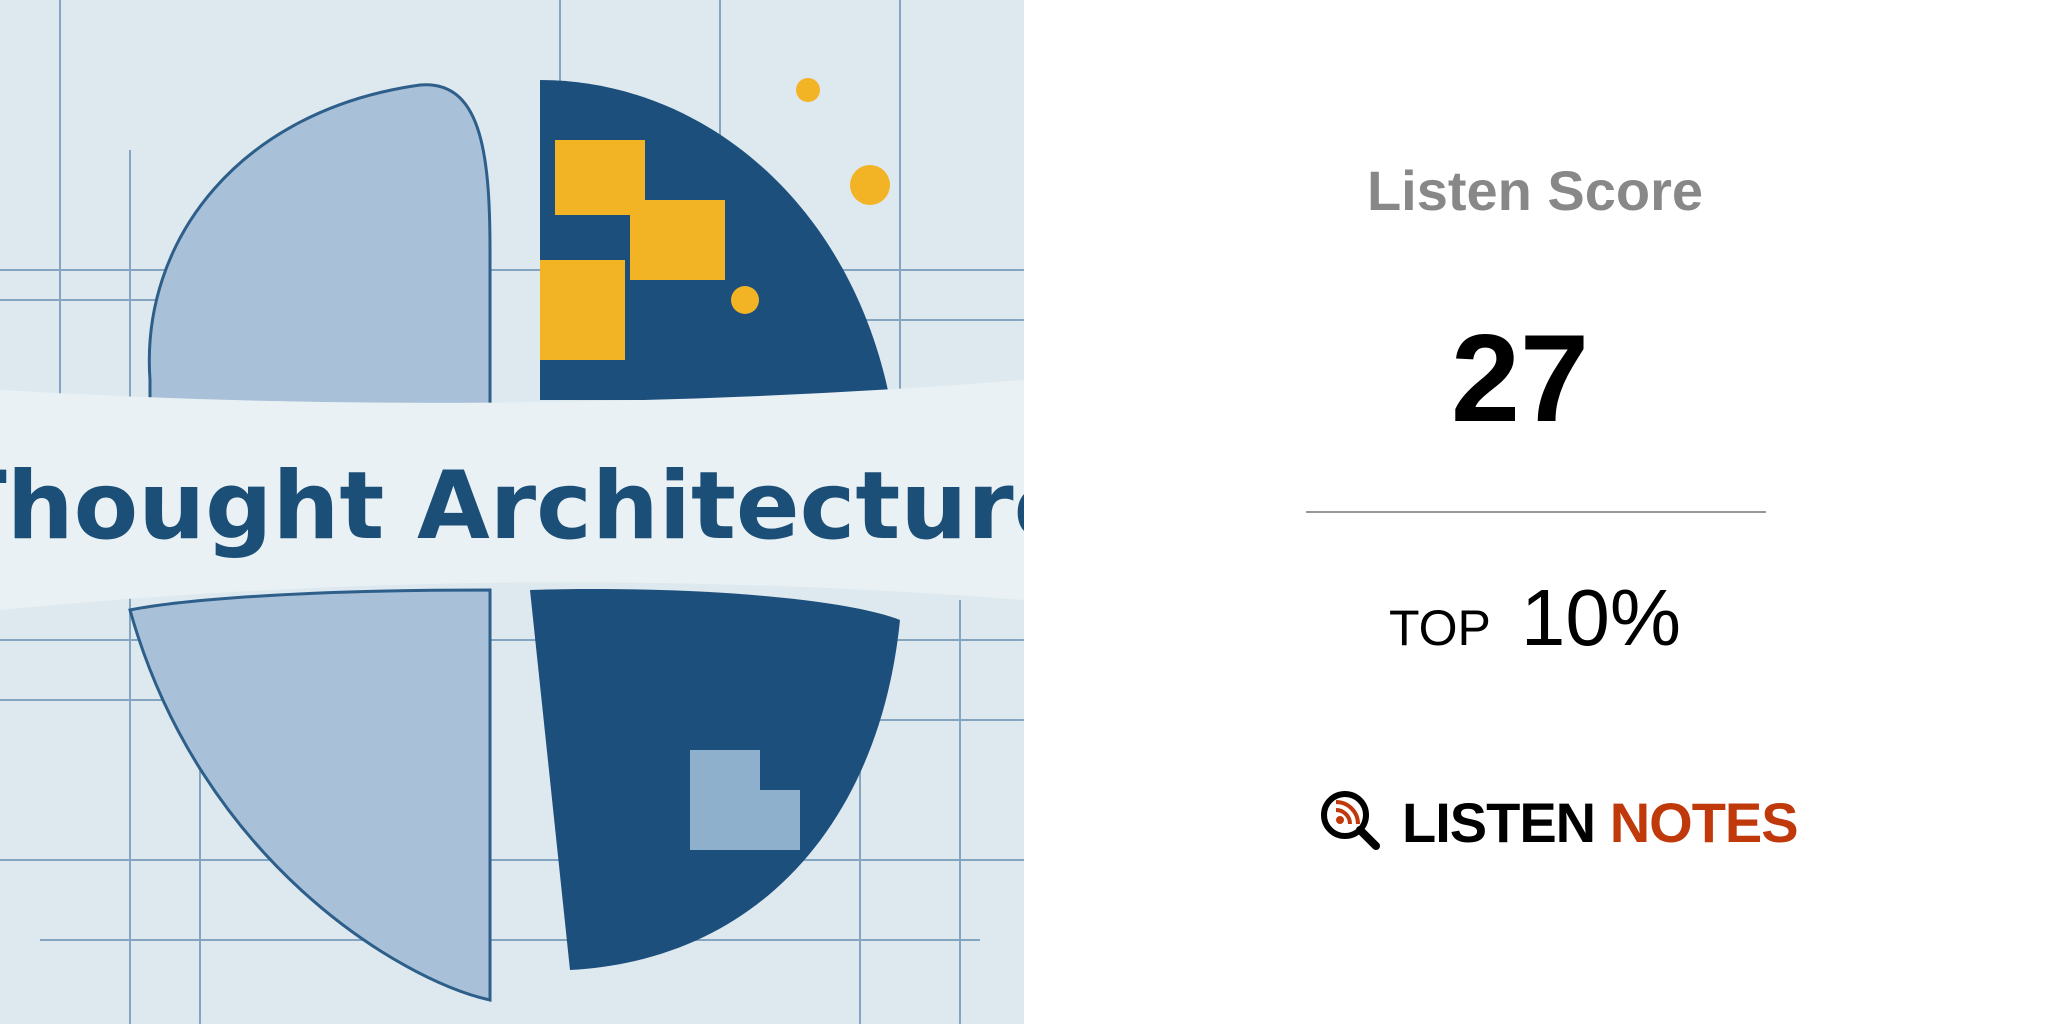 This screenshot has height=1024, width=2048. What do you see at coordinates (1535, 190) in the screenshot?
I see `score-label: Listen Score` at bounding box center [1535, 190].